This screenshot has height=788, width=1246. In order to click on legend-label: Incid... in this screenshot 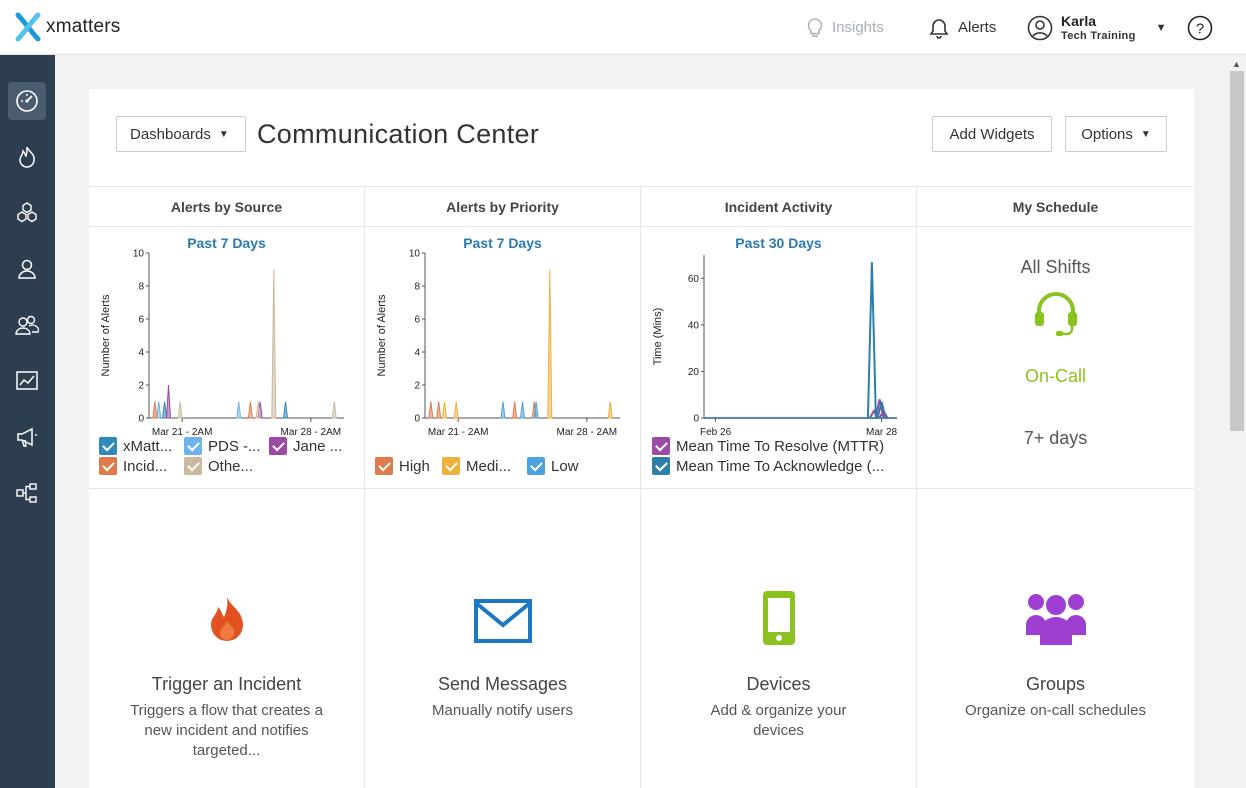, I will do `click(145, 466)`.